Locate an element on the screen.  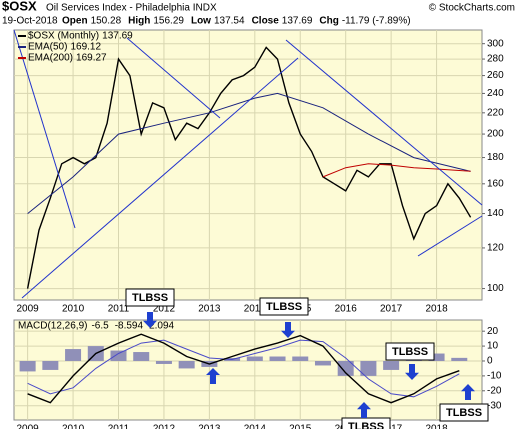
legend-label: $OSX (Monthly) is located at coordinates (63, 36).